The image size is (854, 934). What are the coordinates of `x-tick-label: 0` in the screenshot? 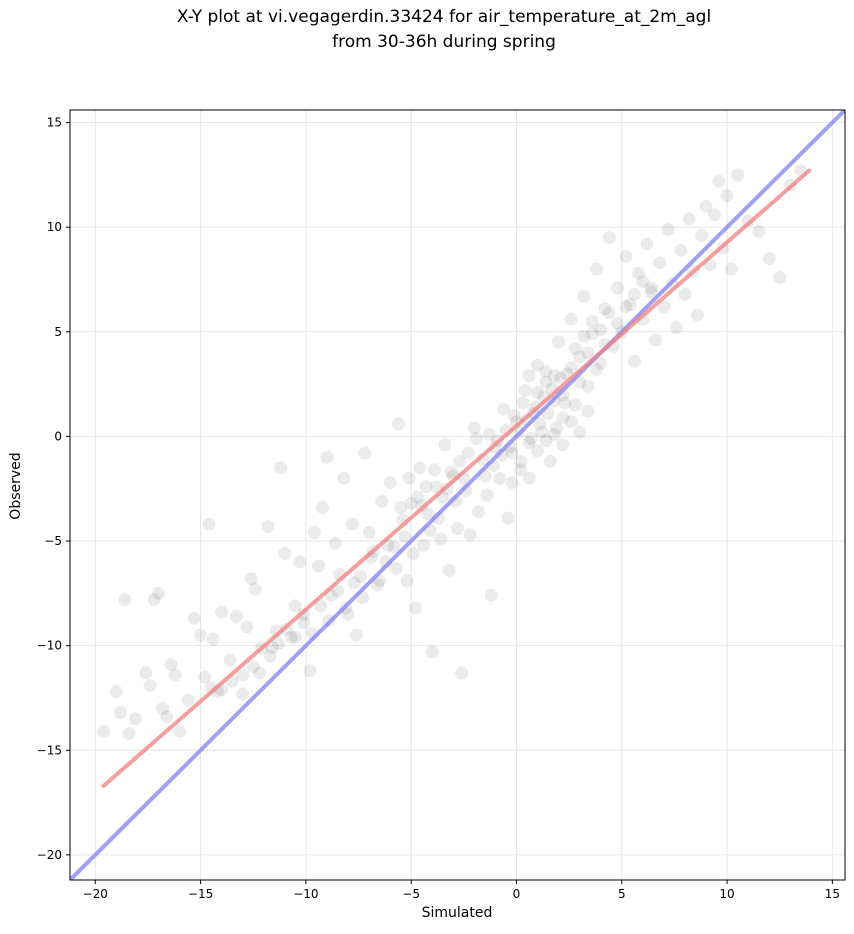 It's located at (517, 894).